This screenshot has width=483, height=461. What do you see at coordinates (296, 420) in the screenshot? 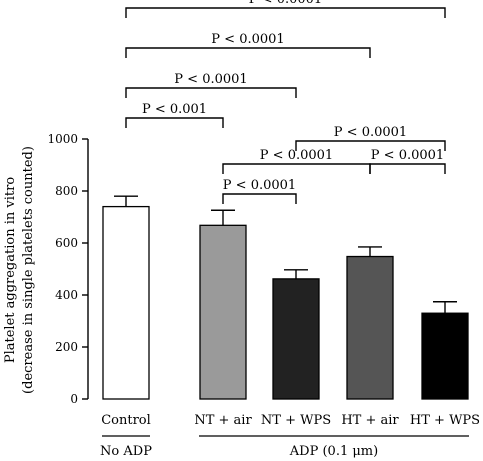
I see `category-label: NT + WPS` at bounding box center [296, 420].